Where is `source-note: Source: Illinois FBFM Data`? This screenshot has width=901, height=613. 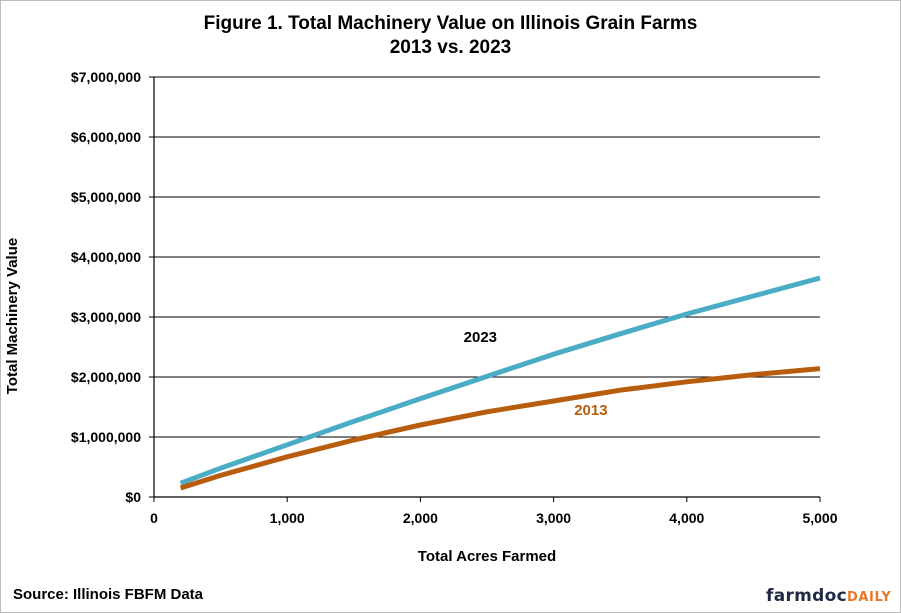
source-note: Source: Illinois FBFM Data is located at coordinates (108, 594).